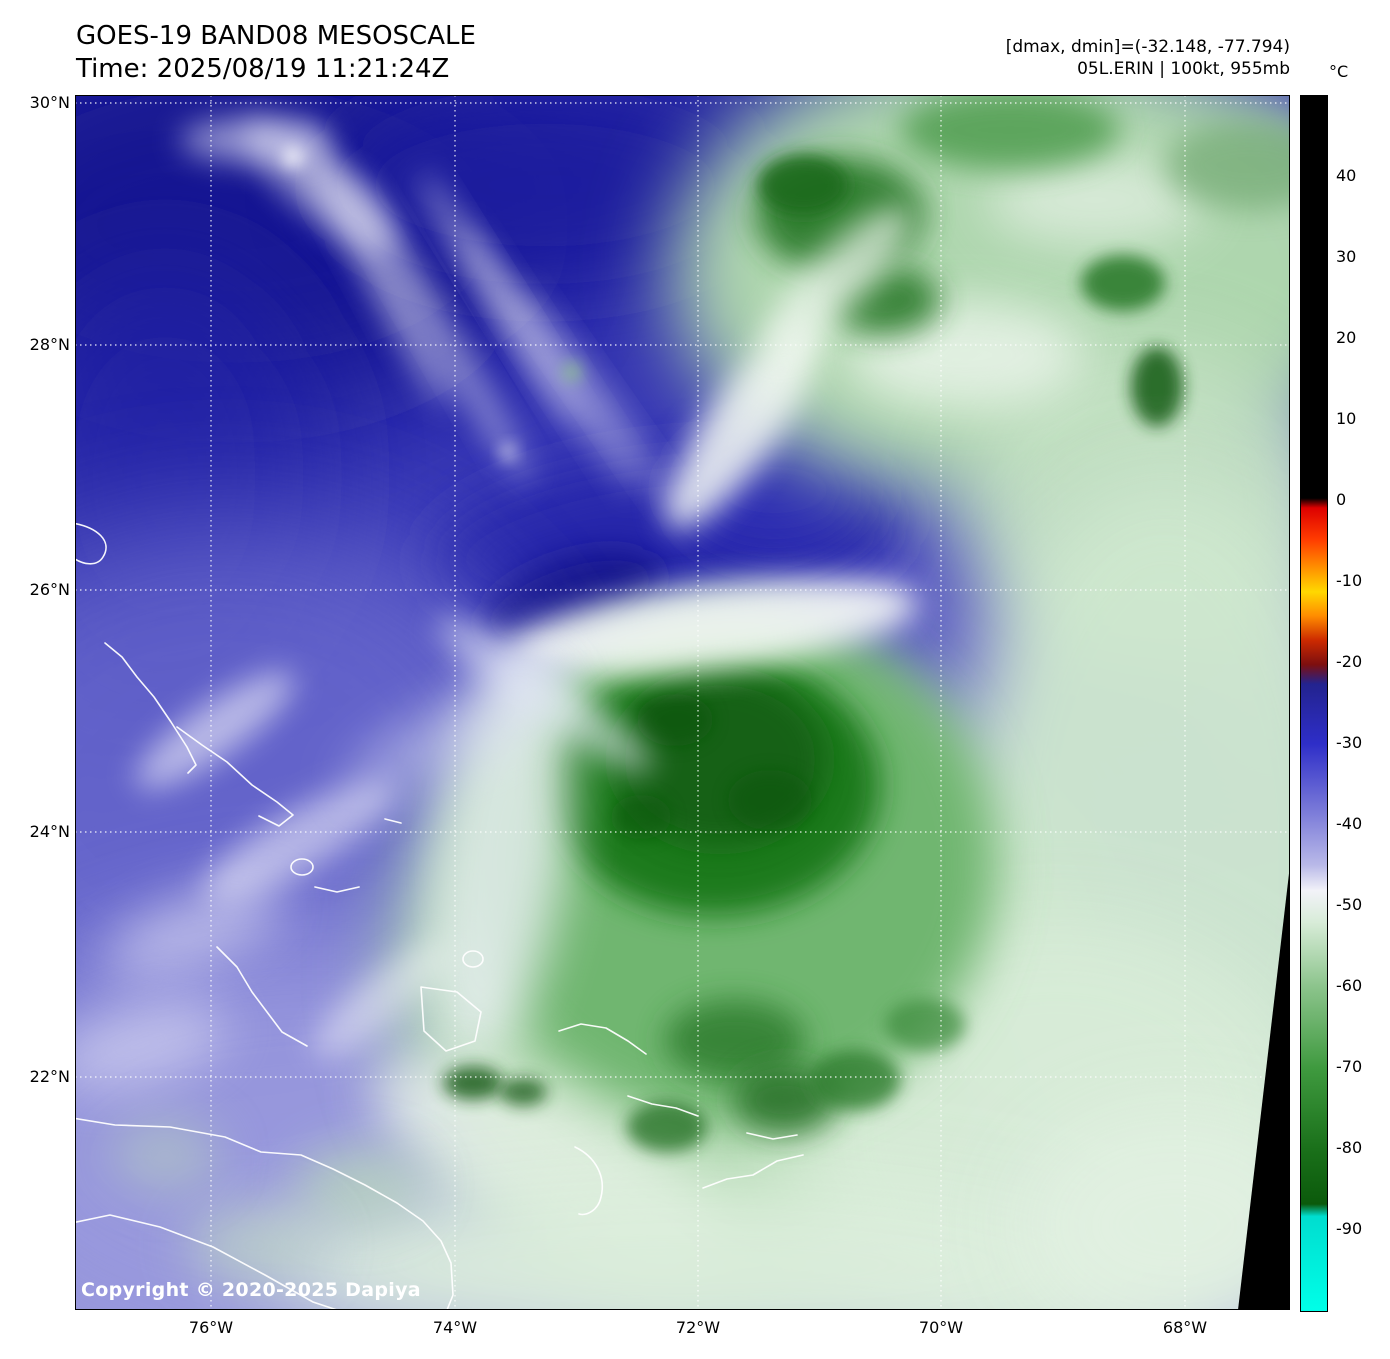 The image size is (1390, 1359). Describe the element at coordinates (941, 1327) in the screenshot. I see `lon-tick-label: 70°W` at that location.